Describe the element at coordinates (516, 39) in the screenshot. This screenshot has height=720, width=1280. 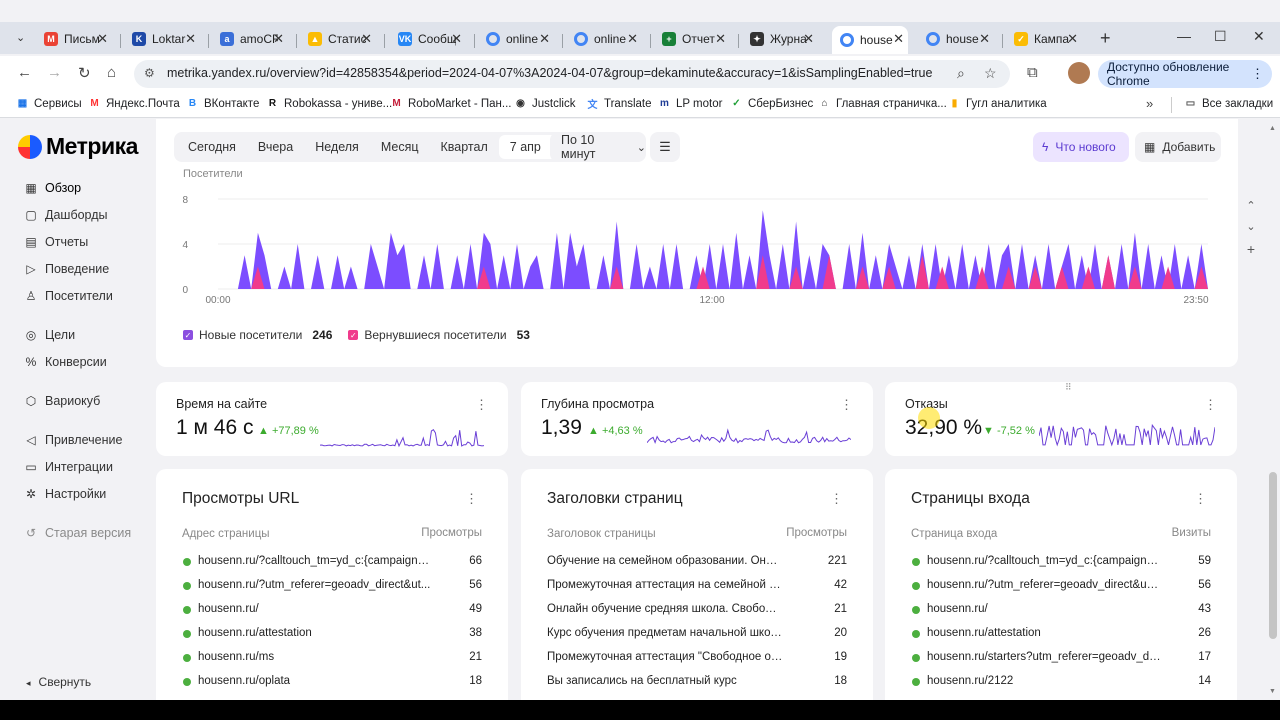
I see `browser-tab: online ✕` at that location.